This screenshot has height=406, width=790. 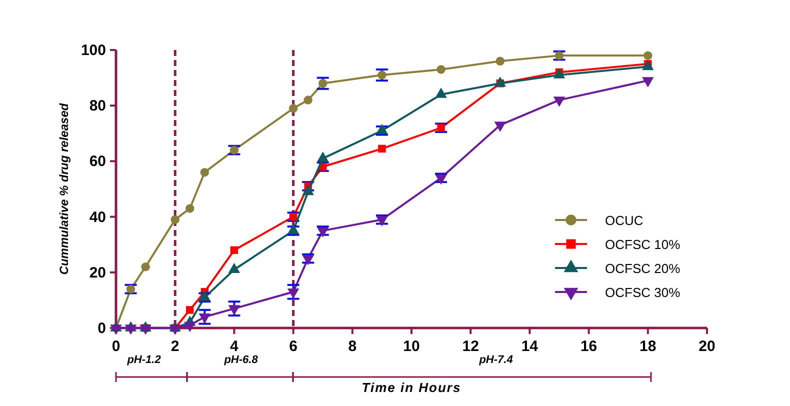 I want to click on x-axis-title: Time in Hours, so click(x=412, y=387).